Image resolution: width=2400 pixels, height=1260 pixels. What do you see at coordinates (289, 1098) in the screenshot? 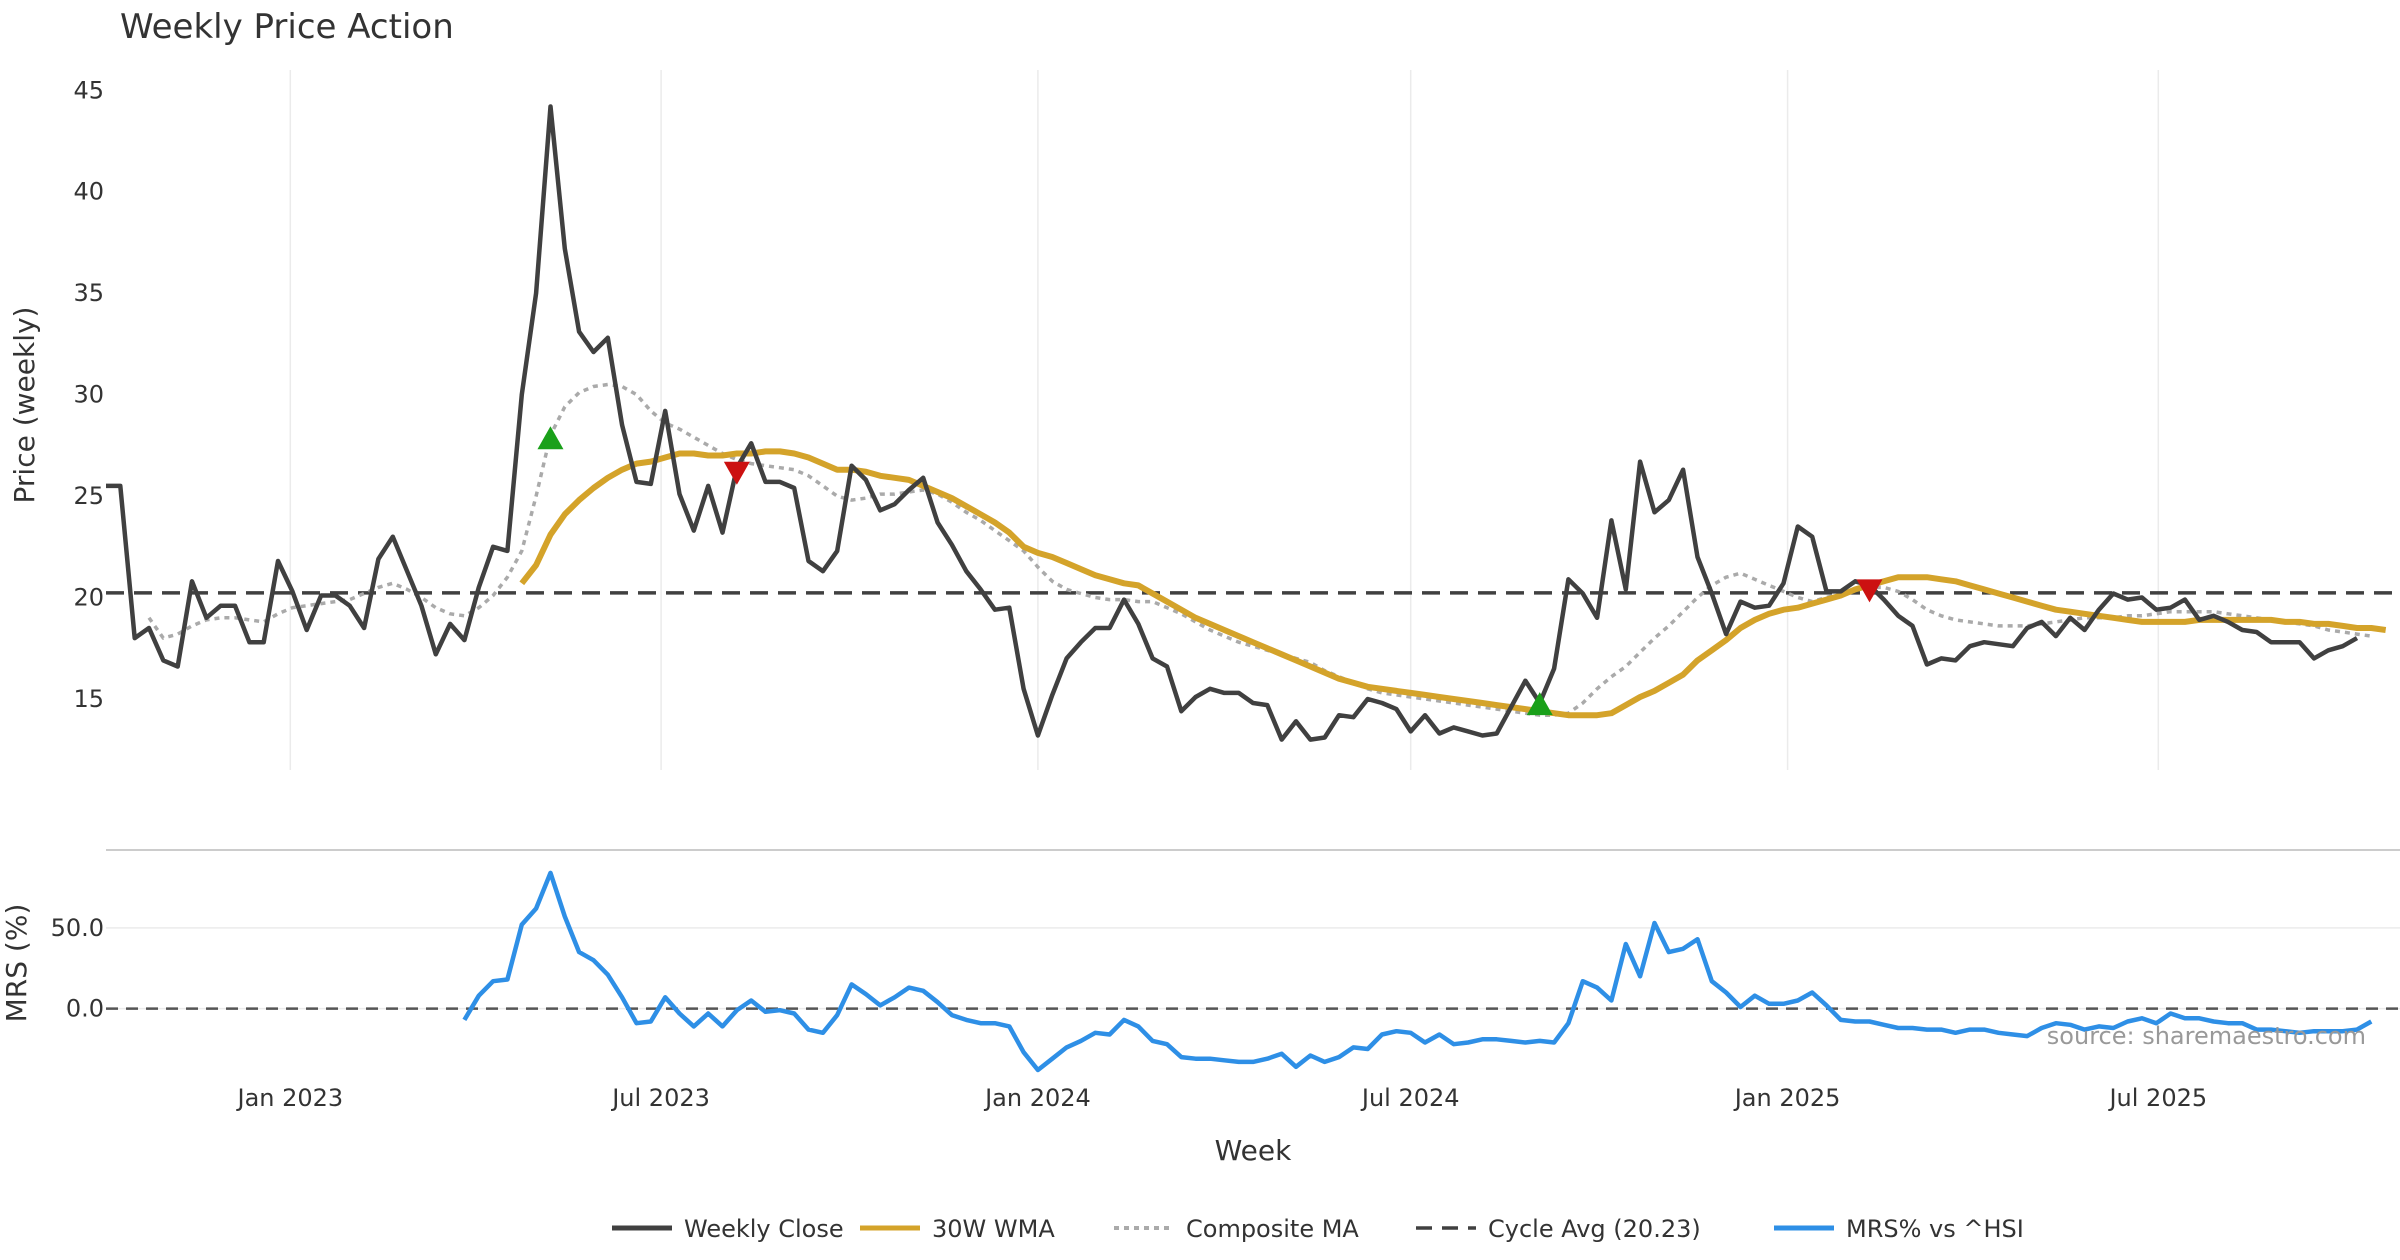
I see `x-tick-label: Jan 2023` at bounding box center [289, 1098].